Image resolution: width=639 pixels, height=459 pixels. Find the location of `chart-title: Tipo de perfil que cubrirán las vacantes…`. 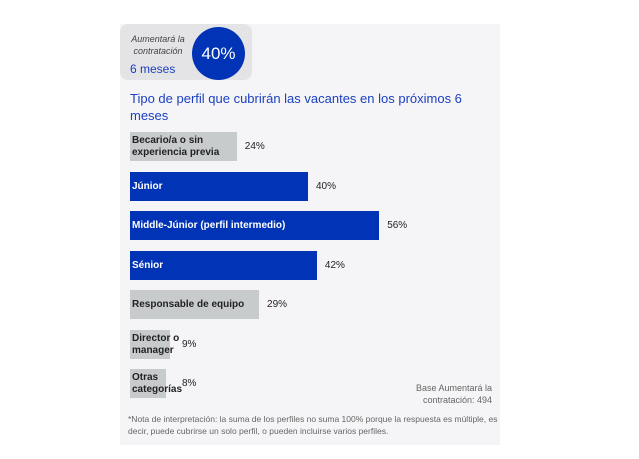

chart-title: Tipo de perfil que cubrirán las vacantes… is located at coordinates (296, 107).